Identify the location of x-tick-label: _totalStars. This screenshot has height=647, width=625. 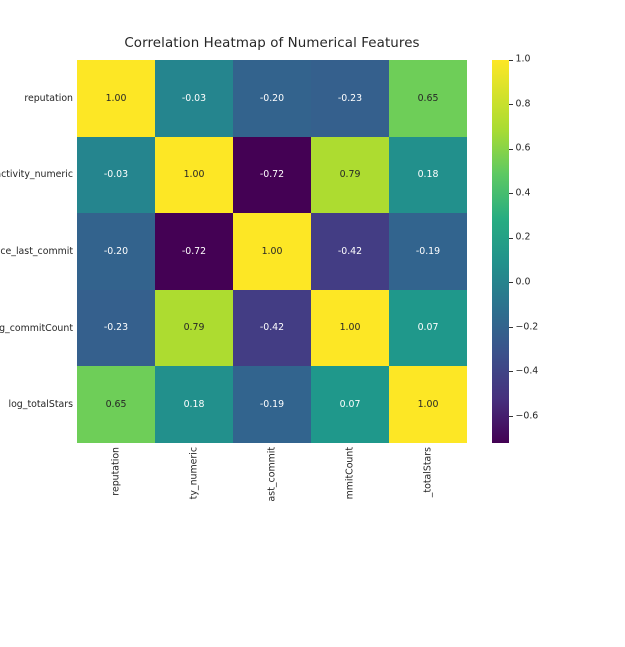
(428, 472).